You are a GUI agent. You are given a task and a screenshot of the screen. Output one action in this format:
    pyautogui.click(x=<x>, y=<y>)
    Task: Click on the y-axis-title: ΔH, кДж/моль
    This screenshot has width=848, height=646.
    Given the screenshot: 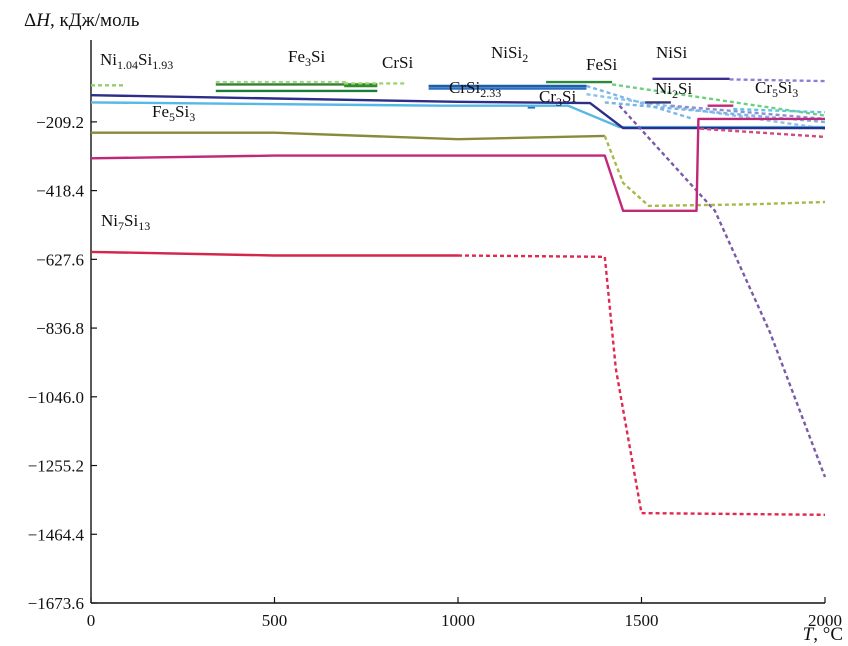 What is the action you would take?
    pyautogui.click(x=82, y=20)
    